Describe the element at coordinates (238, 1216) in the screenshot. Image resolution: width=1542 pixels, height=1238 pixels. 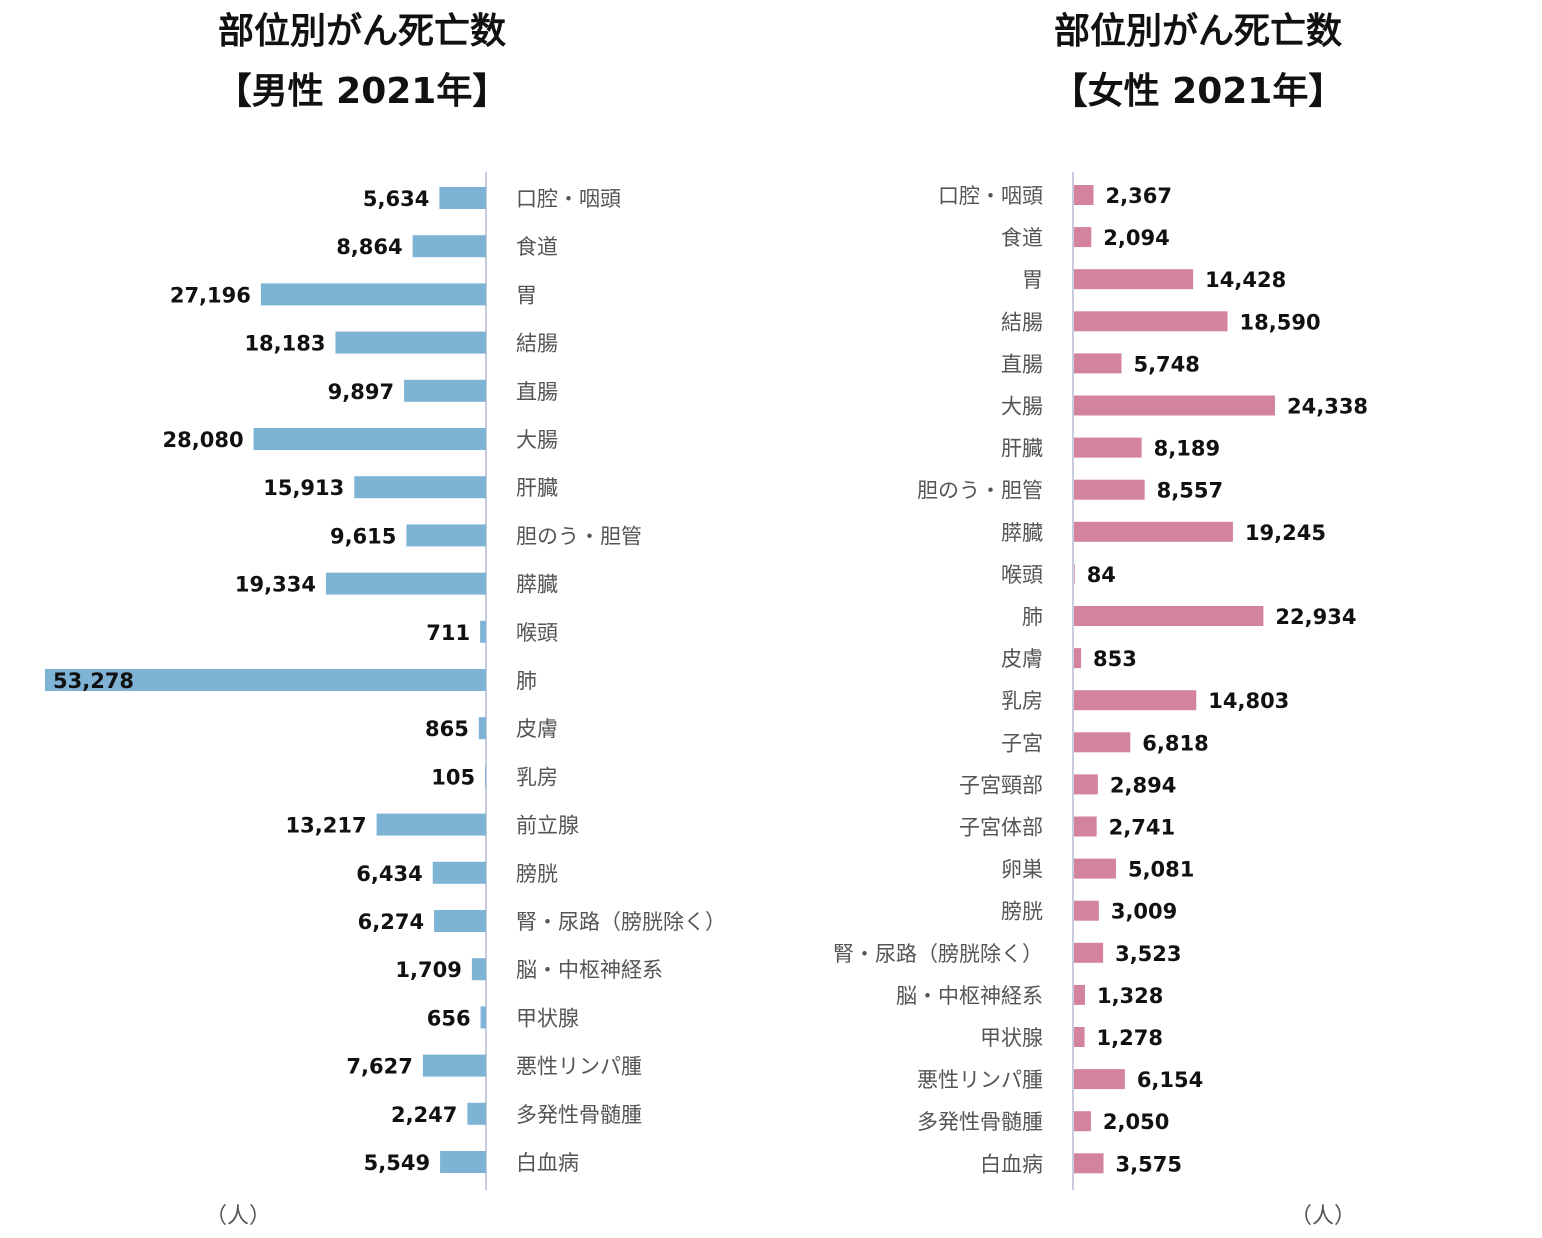
I see `male-unit-label: （人）` at that location.